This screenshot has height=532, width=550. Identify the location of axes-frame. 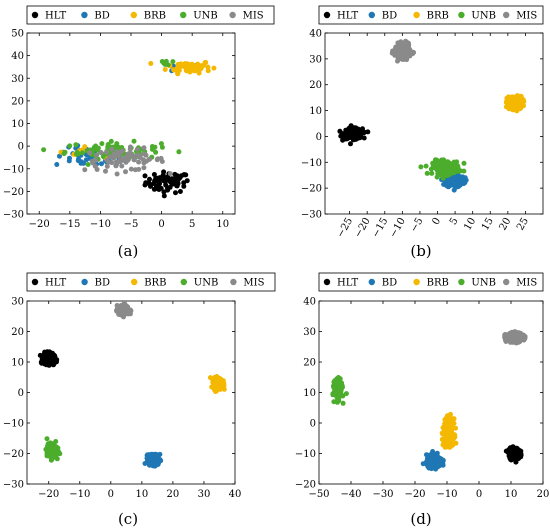
(434, 123).